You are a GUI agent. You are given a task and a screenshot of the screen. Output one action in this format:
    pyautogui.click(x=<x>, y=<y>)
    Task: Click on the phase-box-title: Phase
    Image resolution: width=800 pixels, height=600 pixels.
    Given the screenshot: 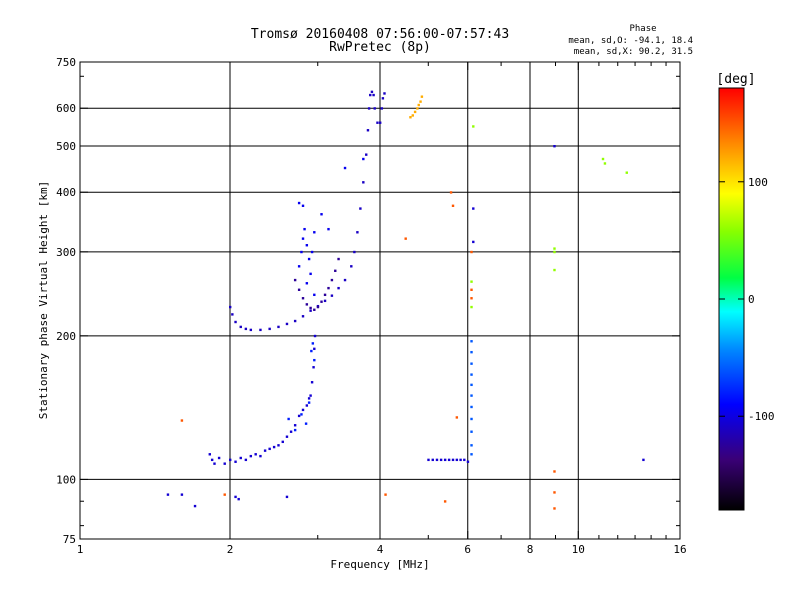 What is the action you would take?
    pyautogui.click(x=642, y=29)
    